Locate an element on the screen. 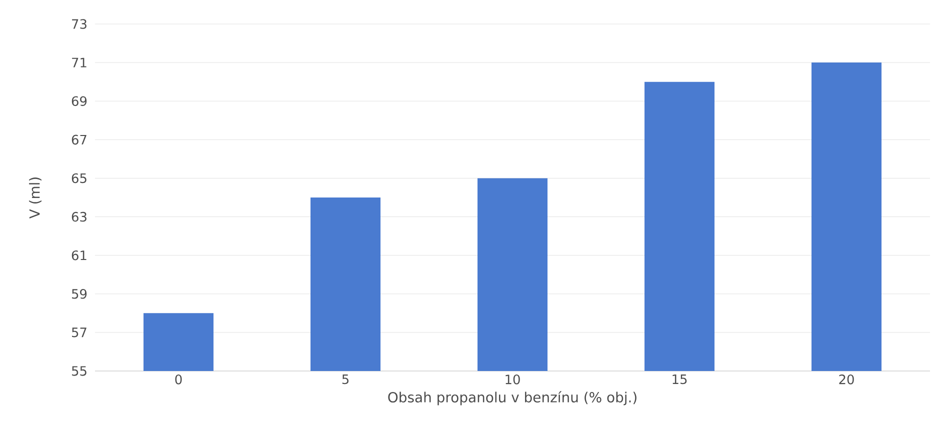 The width and height of the screenshot is (945, 441). x-tick-label: 20 is located at coordinates (846, 379).